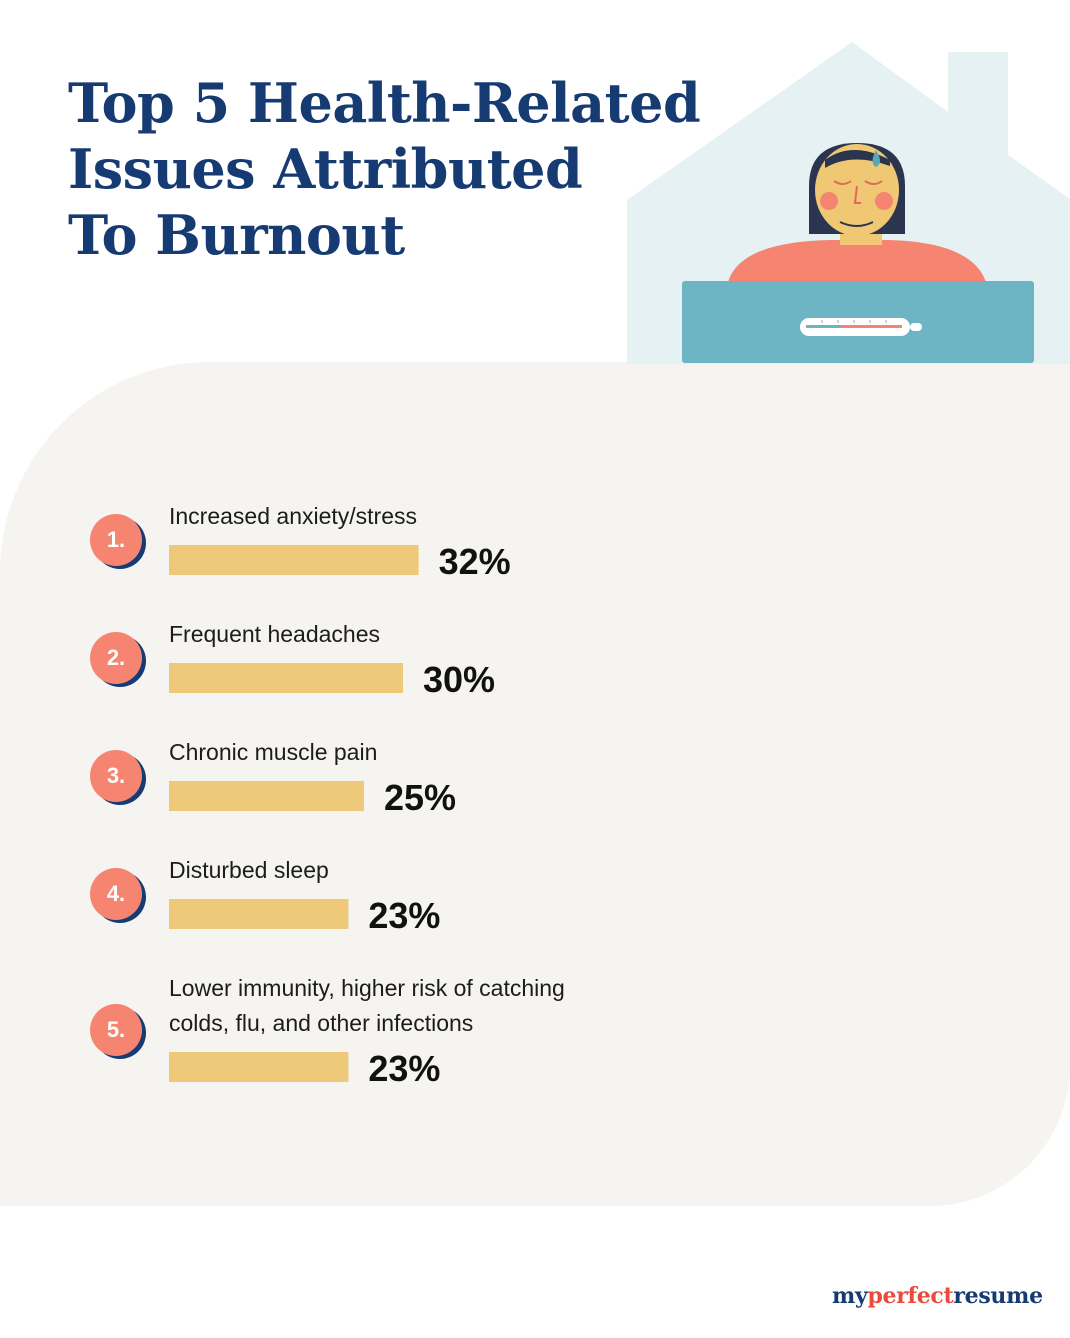 This screenshot has width=1070, height=1338. I want to click on sick-person-illustration, so click(848, 203).